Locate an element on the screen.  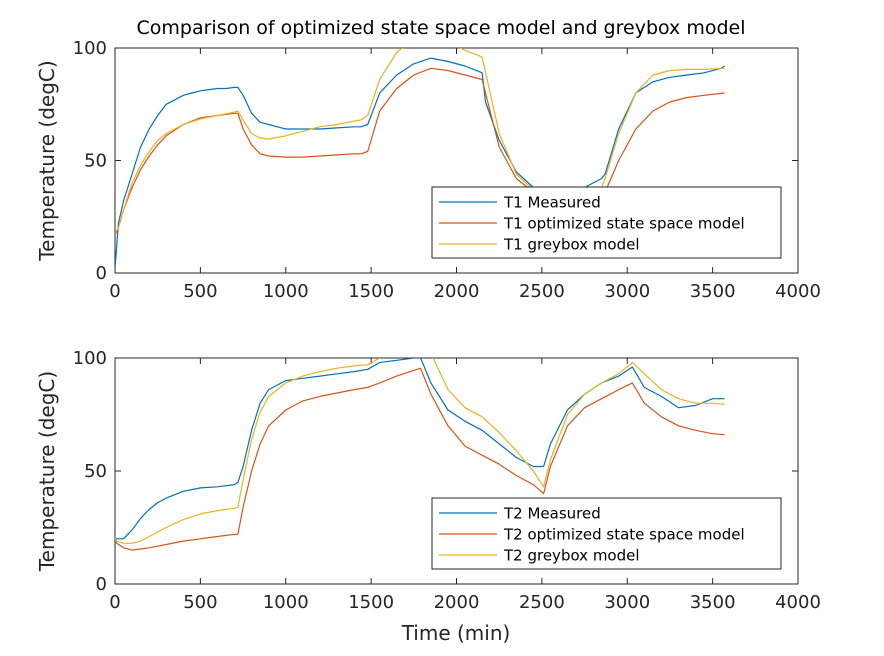
x-tick-label-bottom: 4000 is located at coordinates (798, 602).